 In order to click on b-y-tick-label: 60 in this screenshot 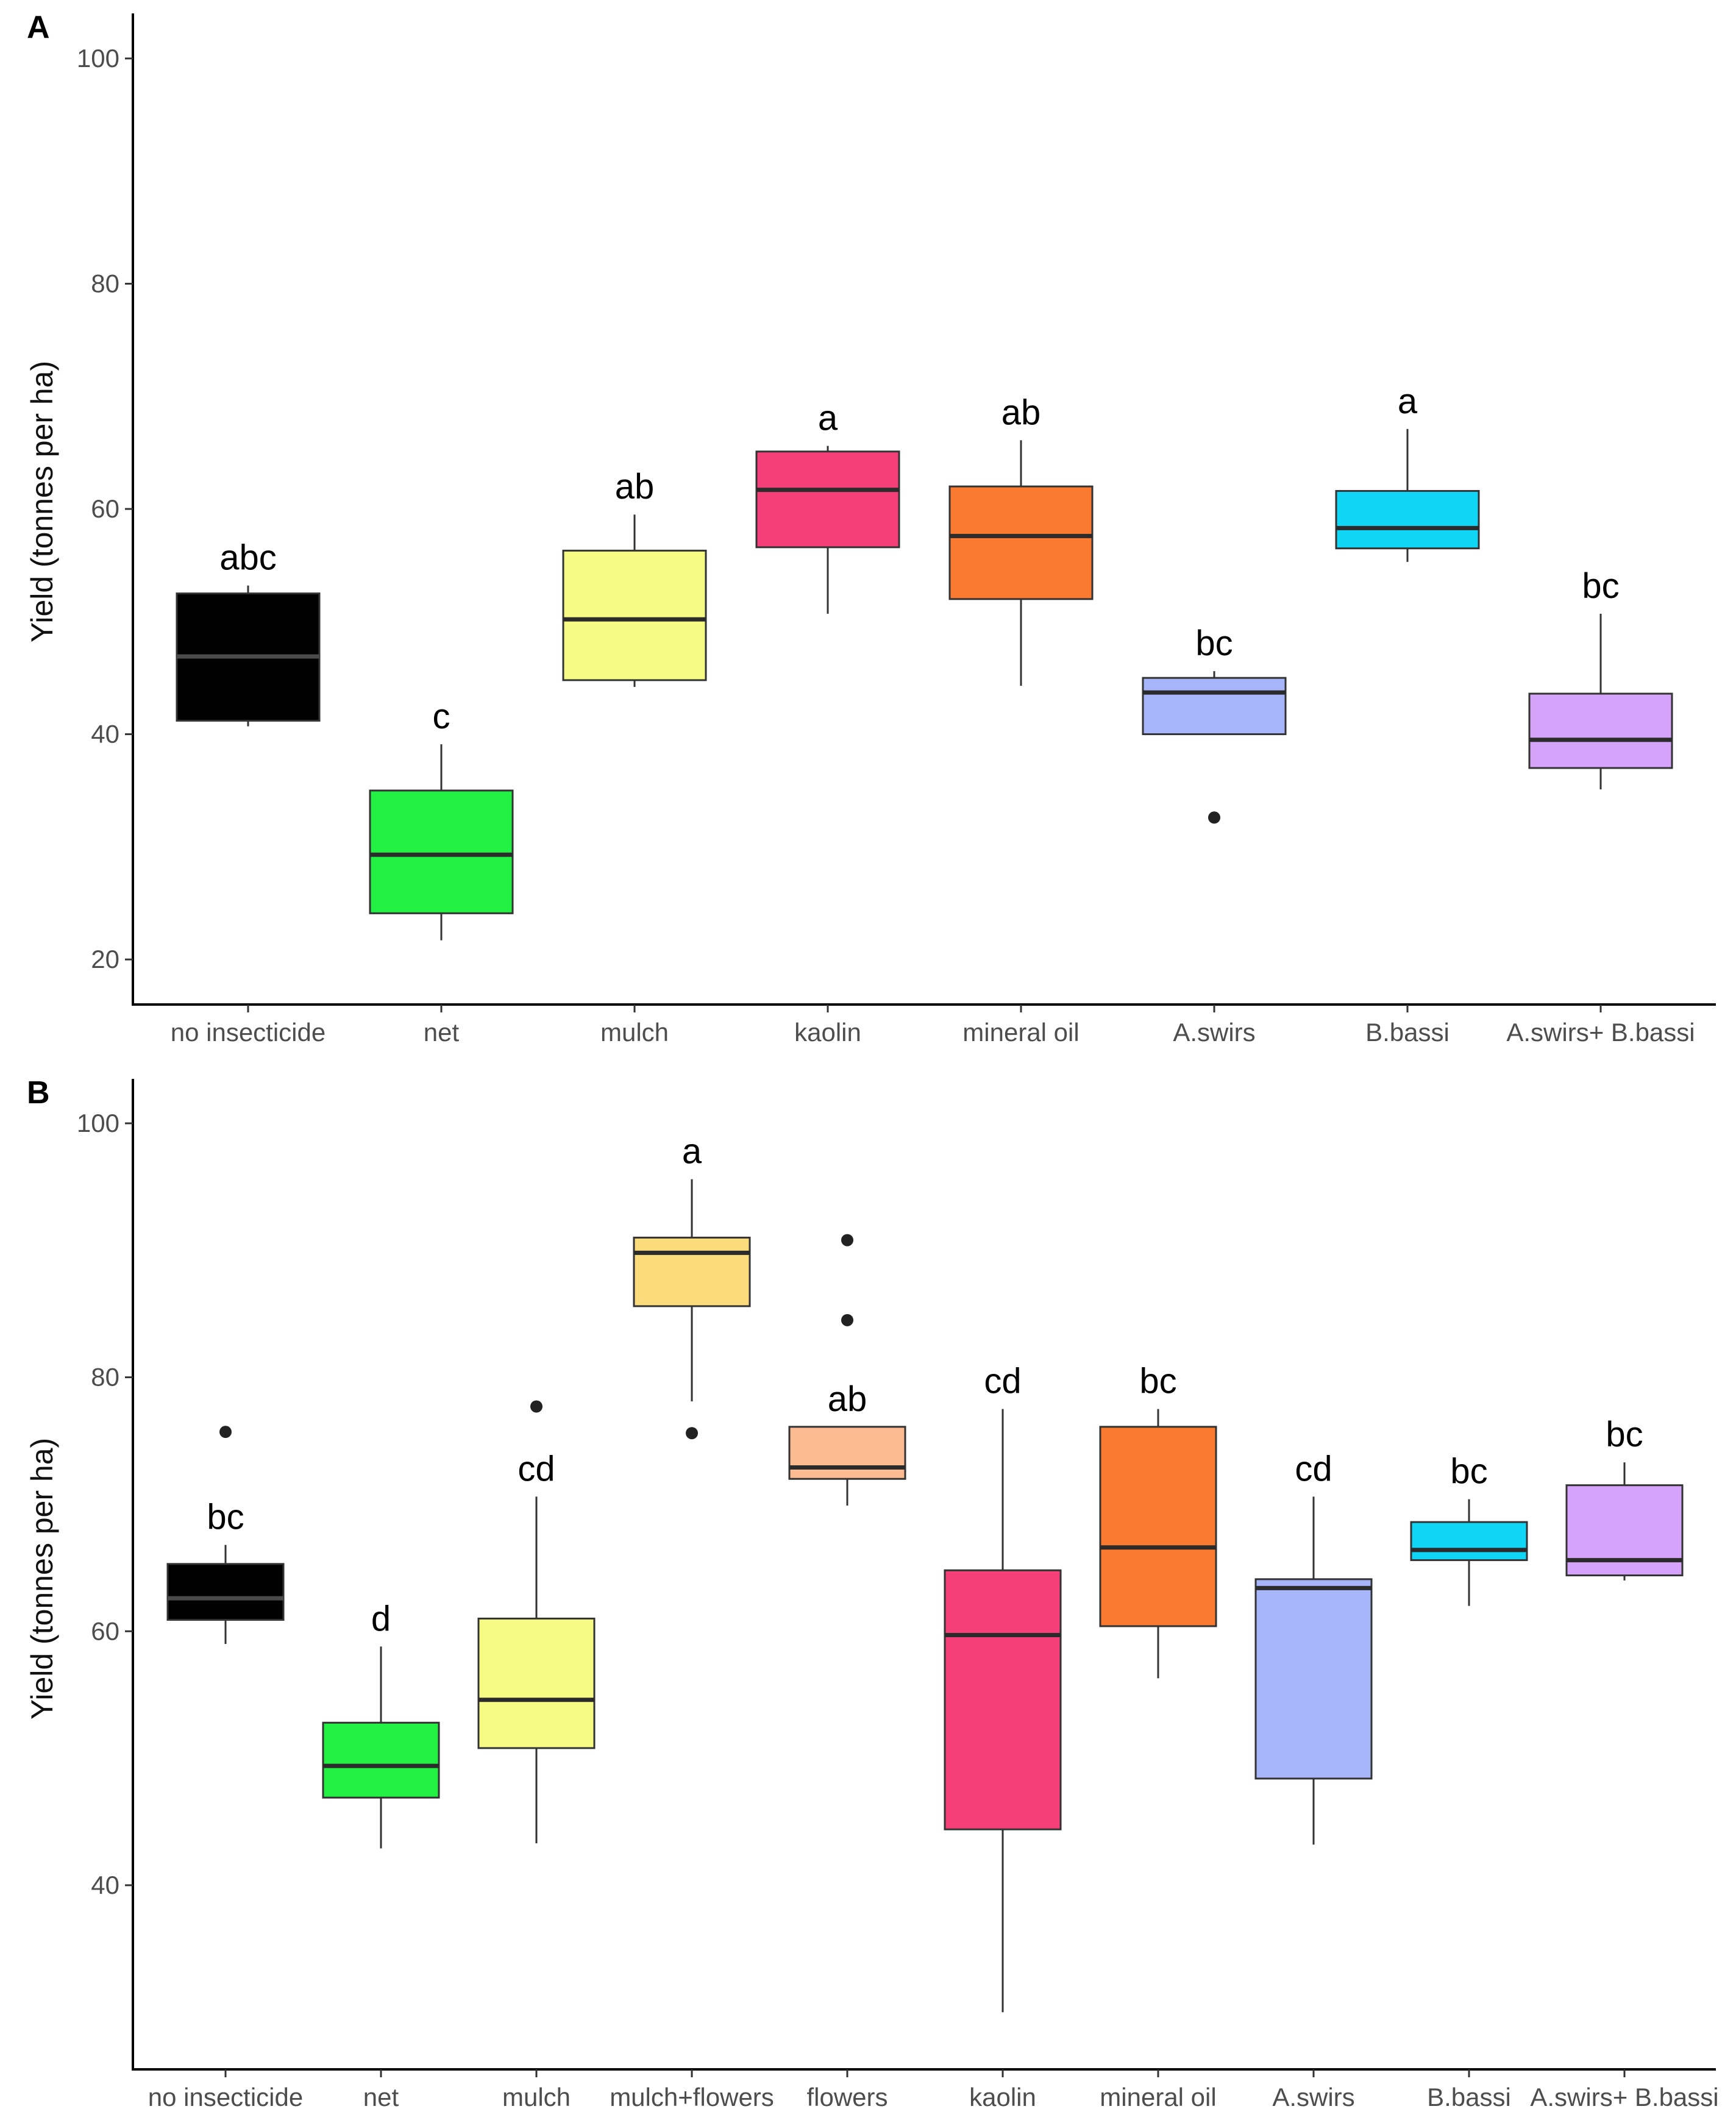, I will do `click(105, 1630)`.